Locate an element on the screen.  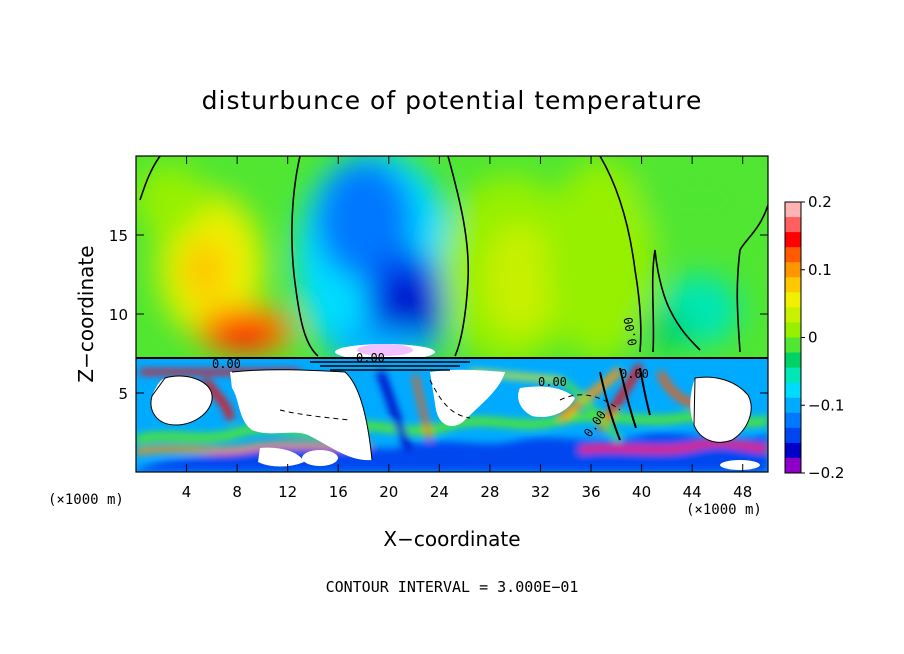
x-unit-right: (×1000 m) is located at coordinates (724, 510).